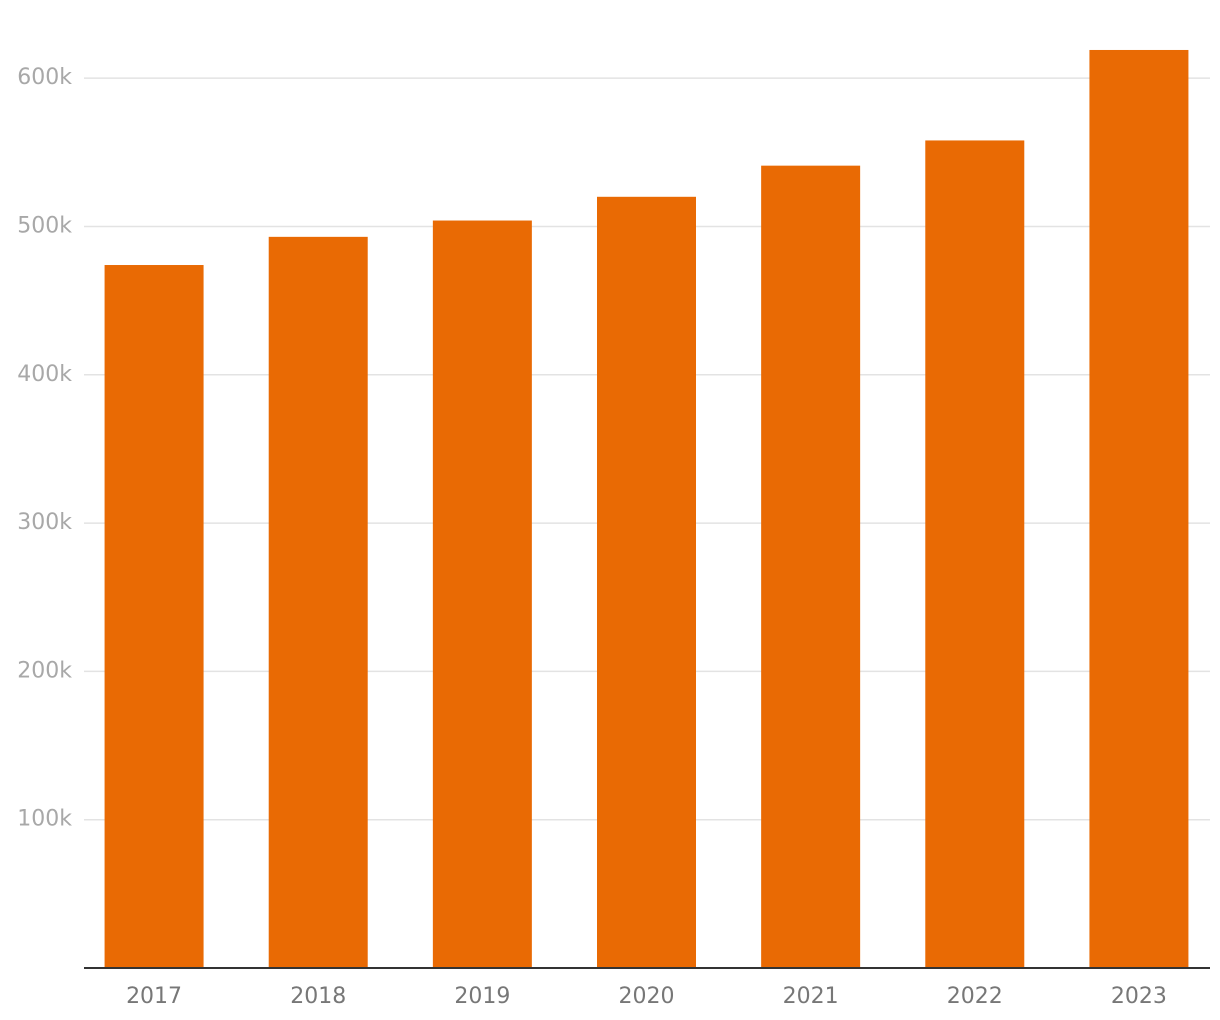 This screenshot has width=1220, height=1020. I want to click on x-tick-label: 2021, so click(811, 996).